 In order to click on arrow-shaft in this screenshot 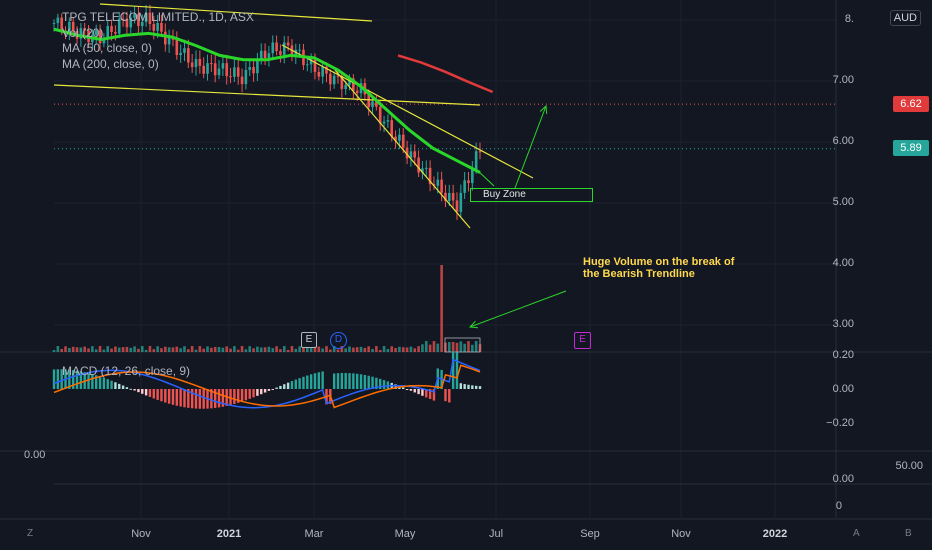, I will do `click(518, 309)`.